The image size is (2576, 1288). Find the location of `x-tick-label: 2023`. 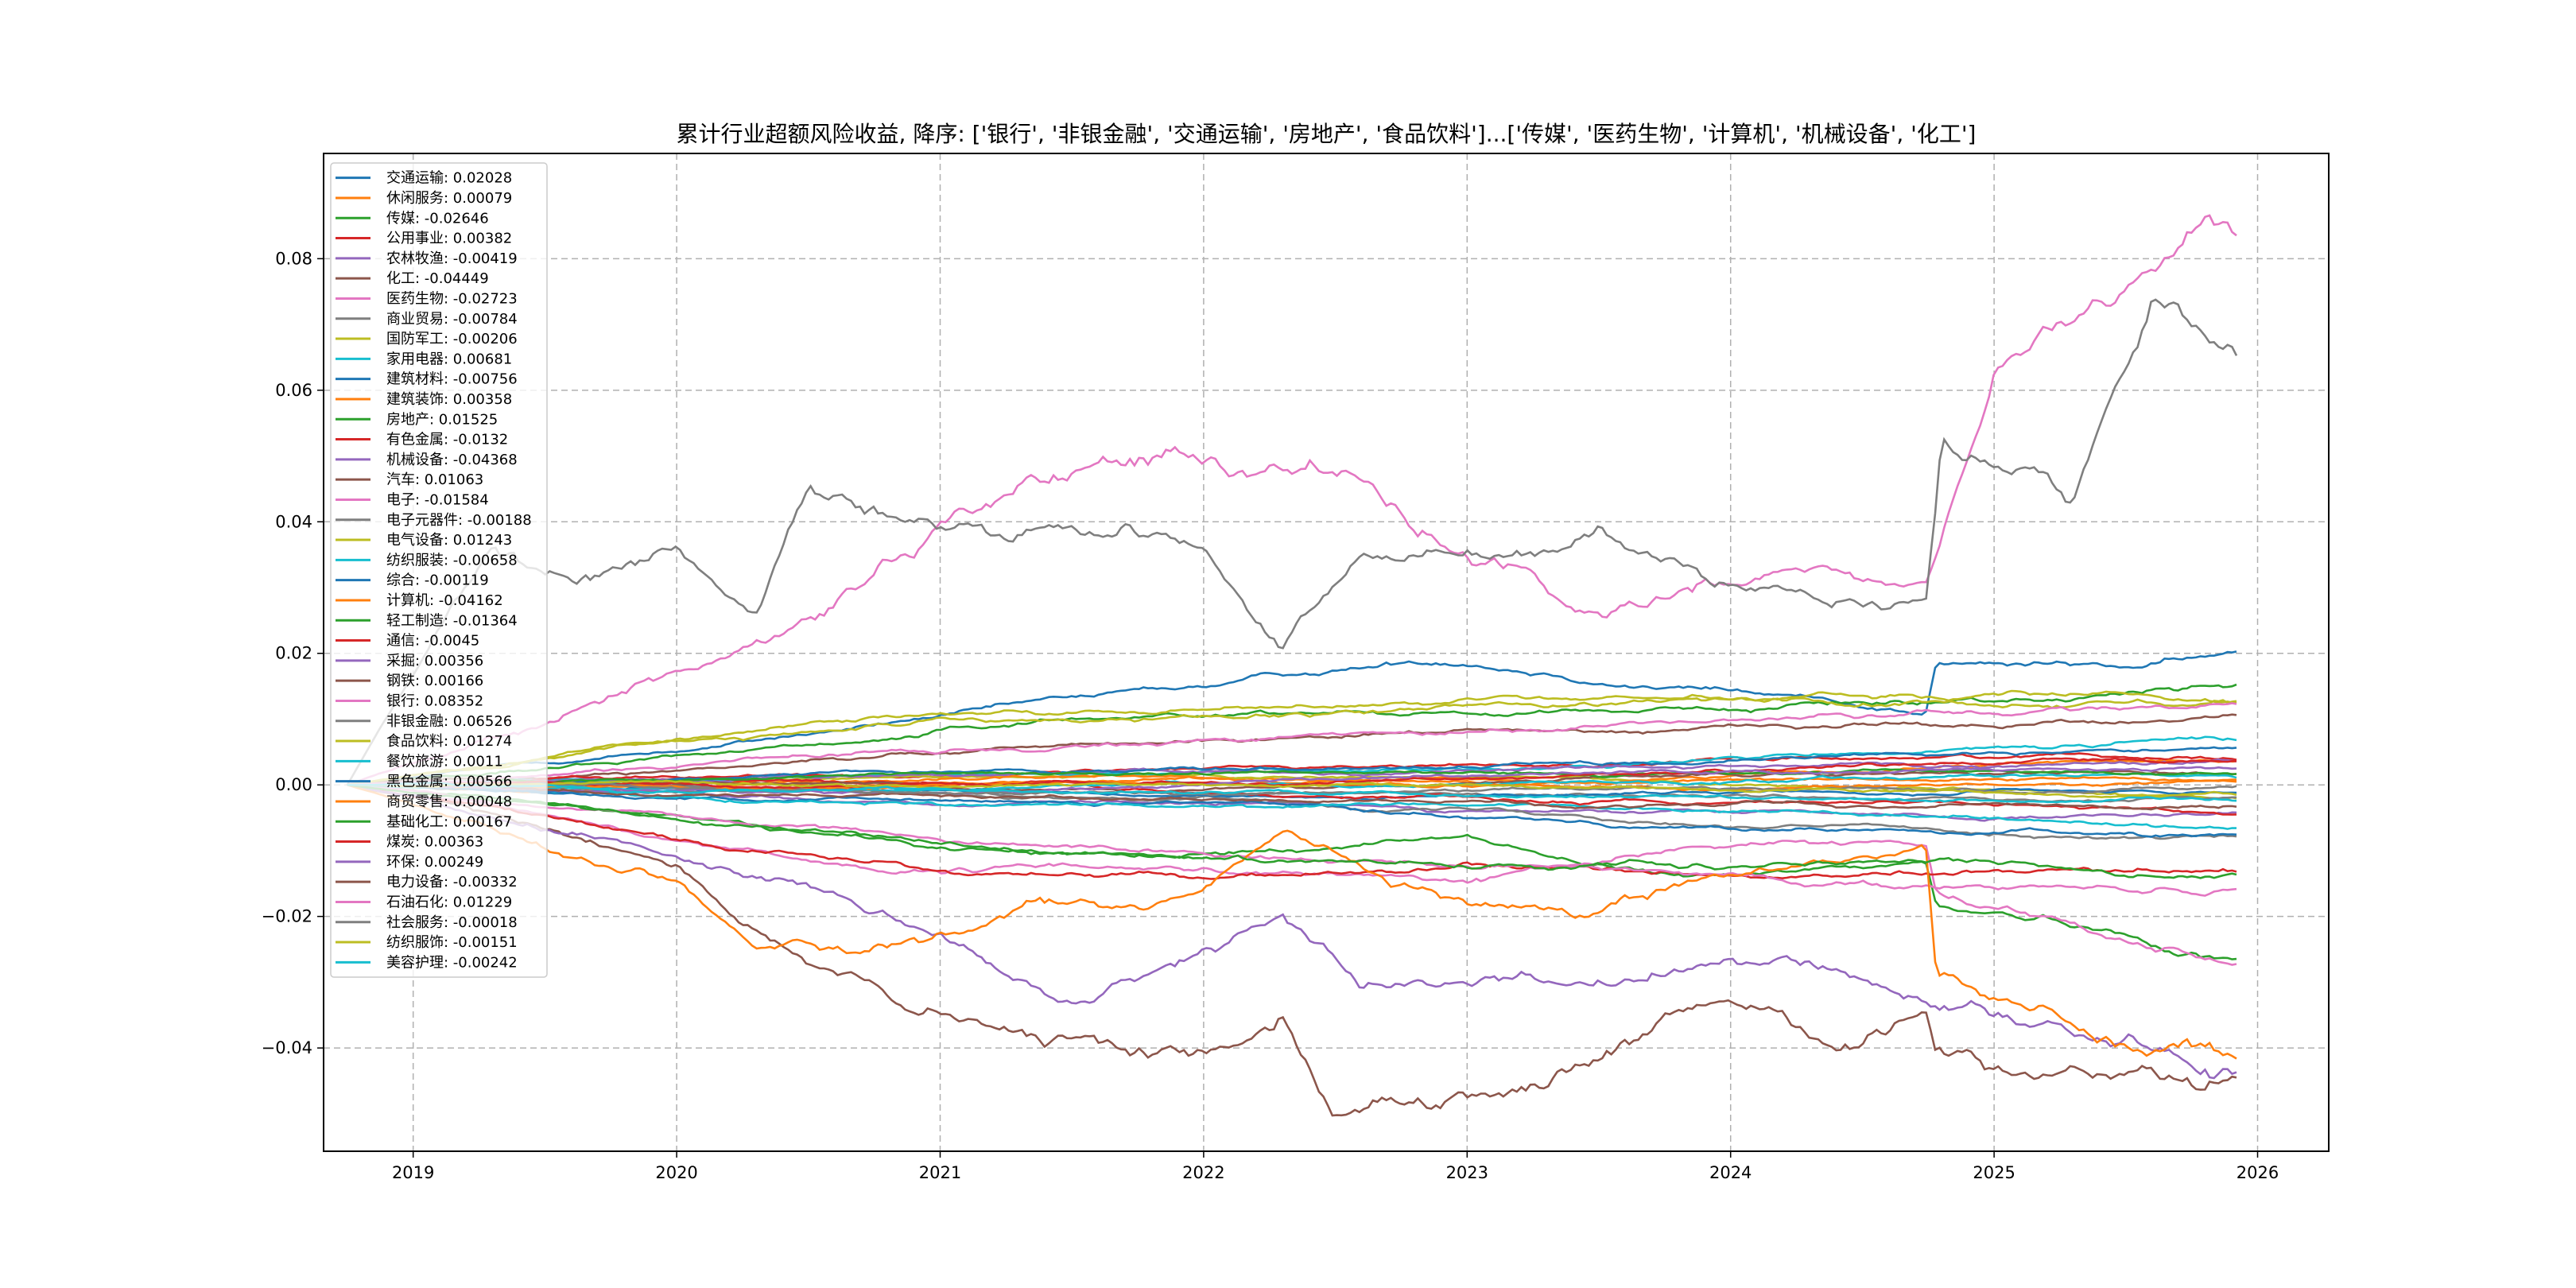

x-tick-label: 2023 is located at coordinates (1467, 1172).